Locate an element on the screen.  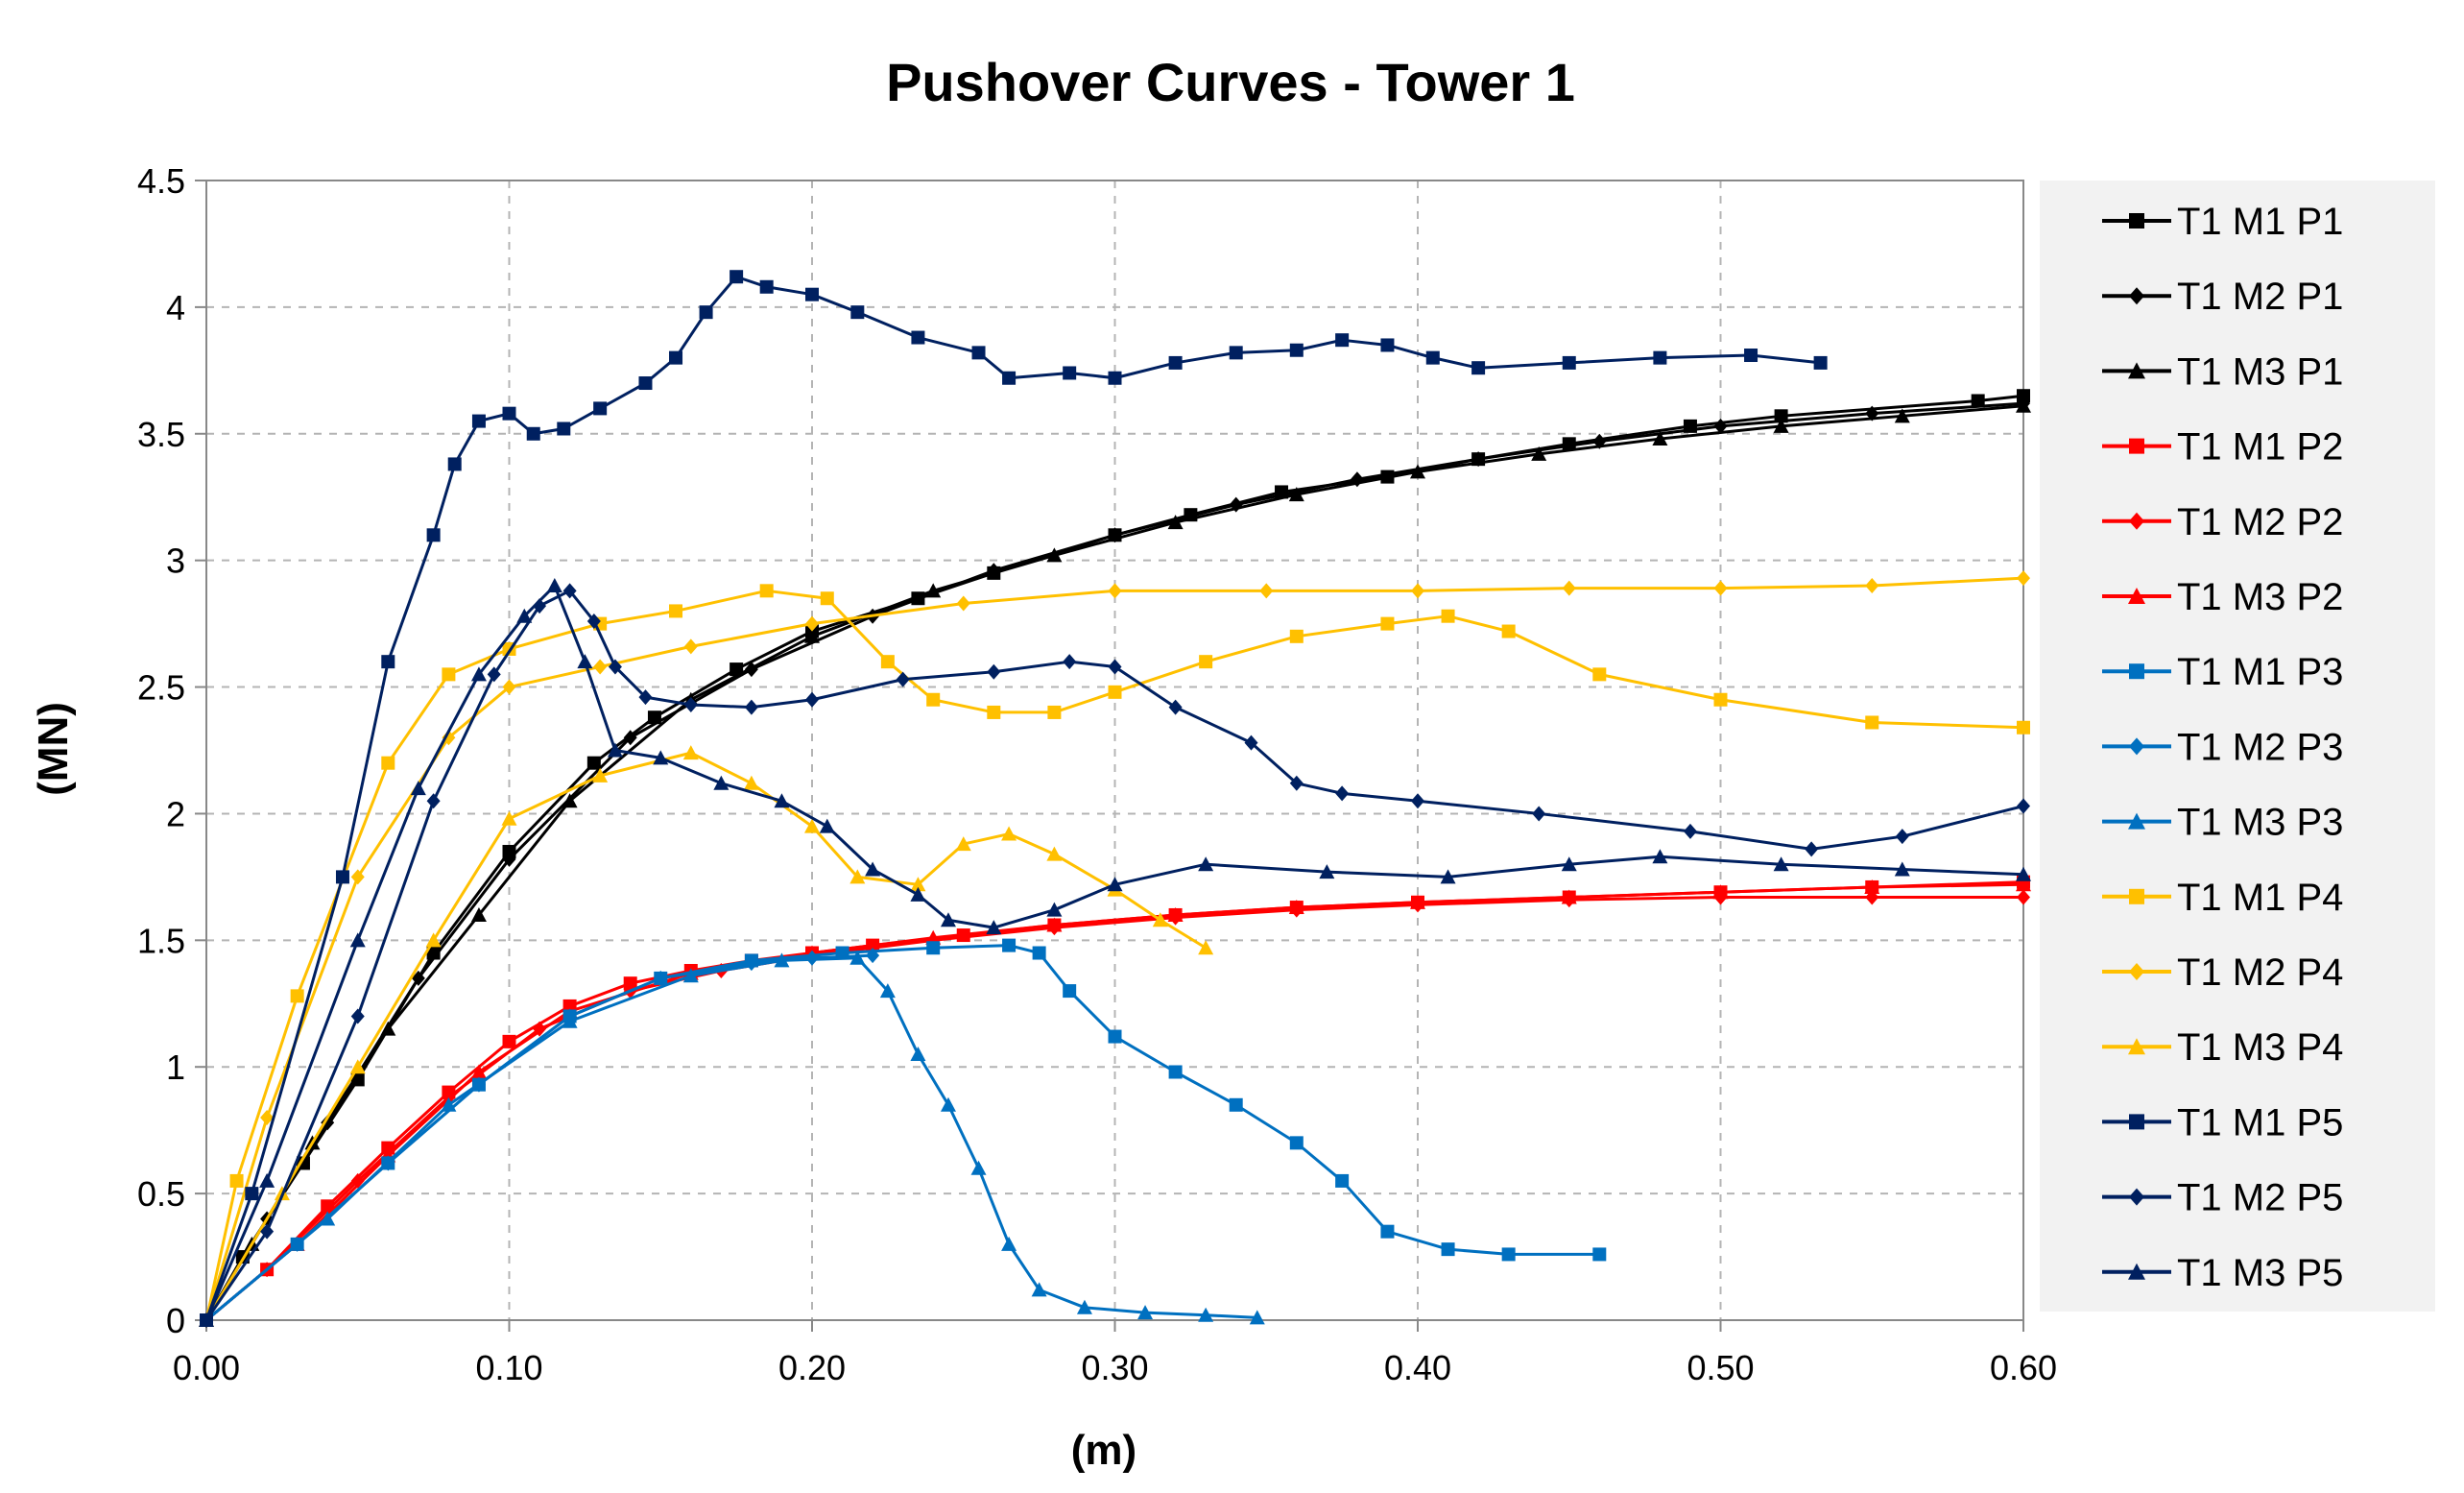
legend-label: T1 M3 P2 is located at coordinates (2260, 597).